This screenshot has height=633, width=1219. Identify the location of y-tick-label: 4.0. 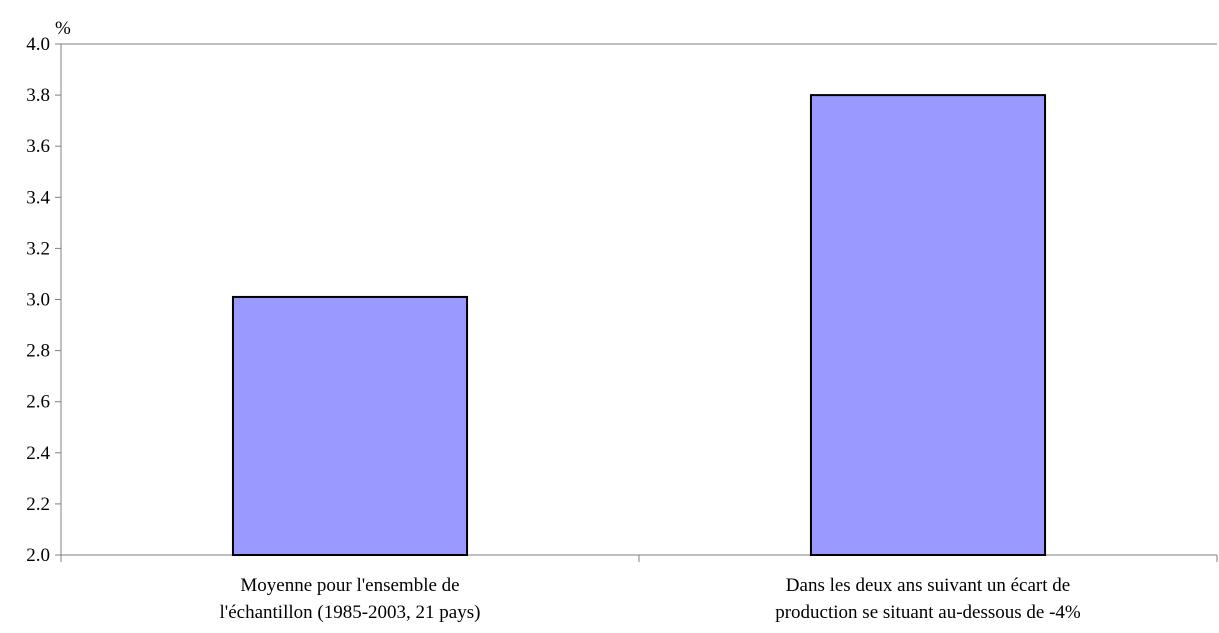
(38, 44).